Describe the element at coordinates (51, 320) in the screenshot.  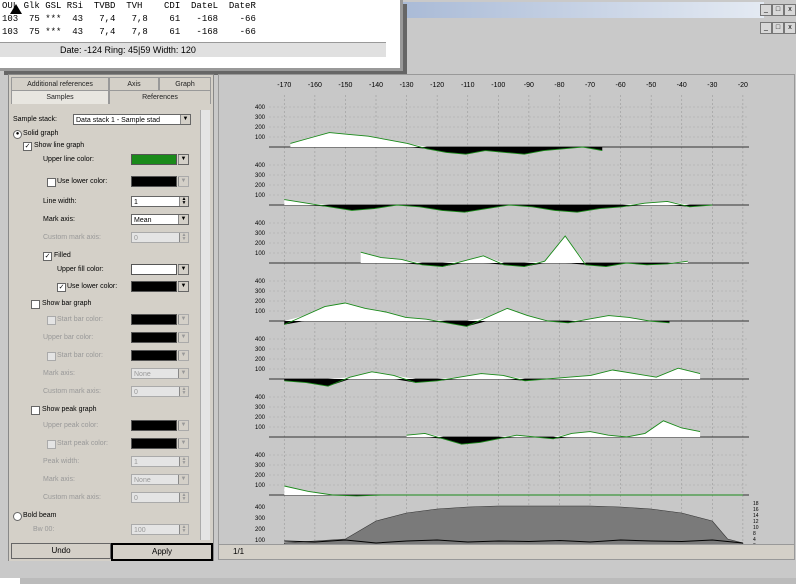
I see `start-bar-color-checkbox` at that location.